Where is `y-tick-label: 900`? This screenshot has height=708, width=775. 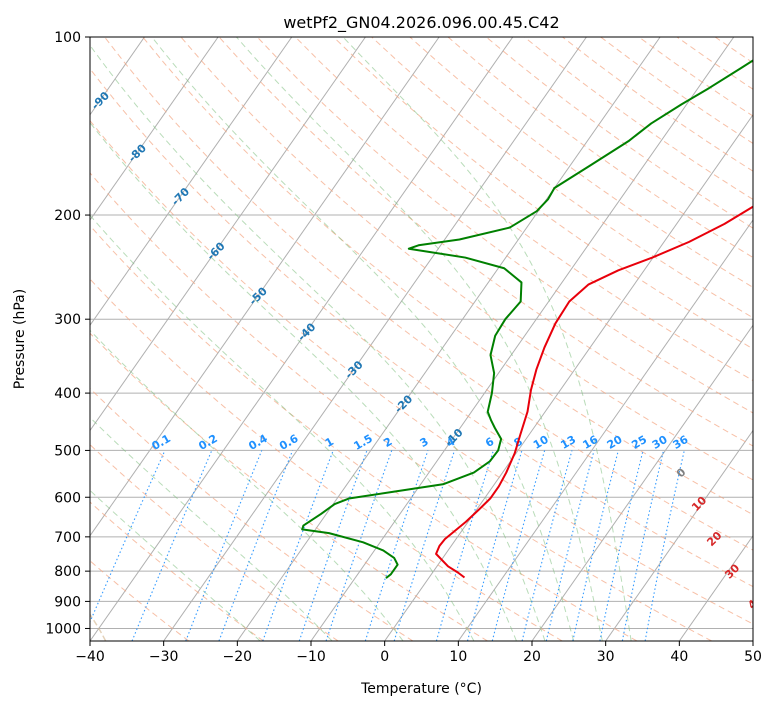
y-tick-label: 900 is located at coordinates (67, 602).